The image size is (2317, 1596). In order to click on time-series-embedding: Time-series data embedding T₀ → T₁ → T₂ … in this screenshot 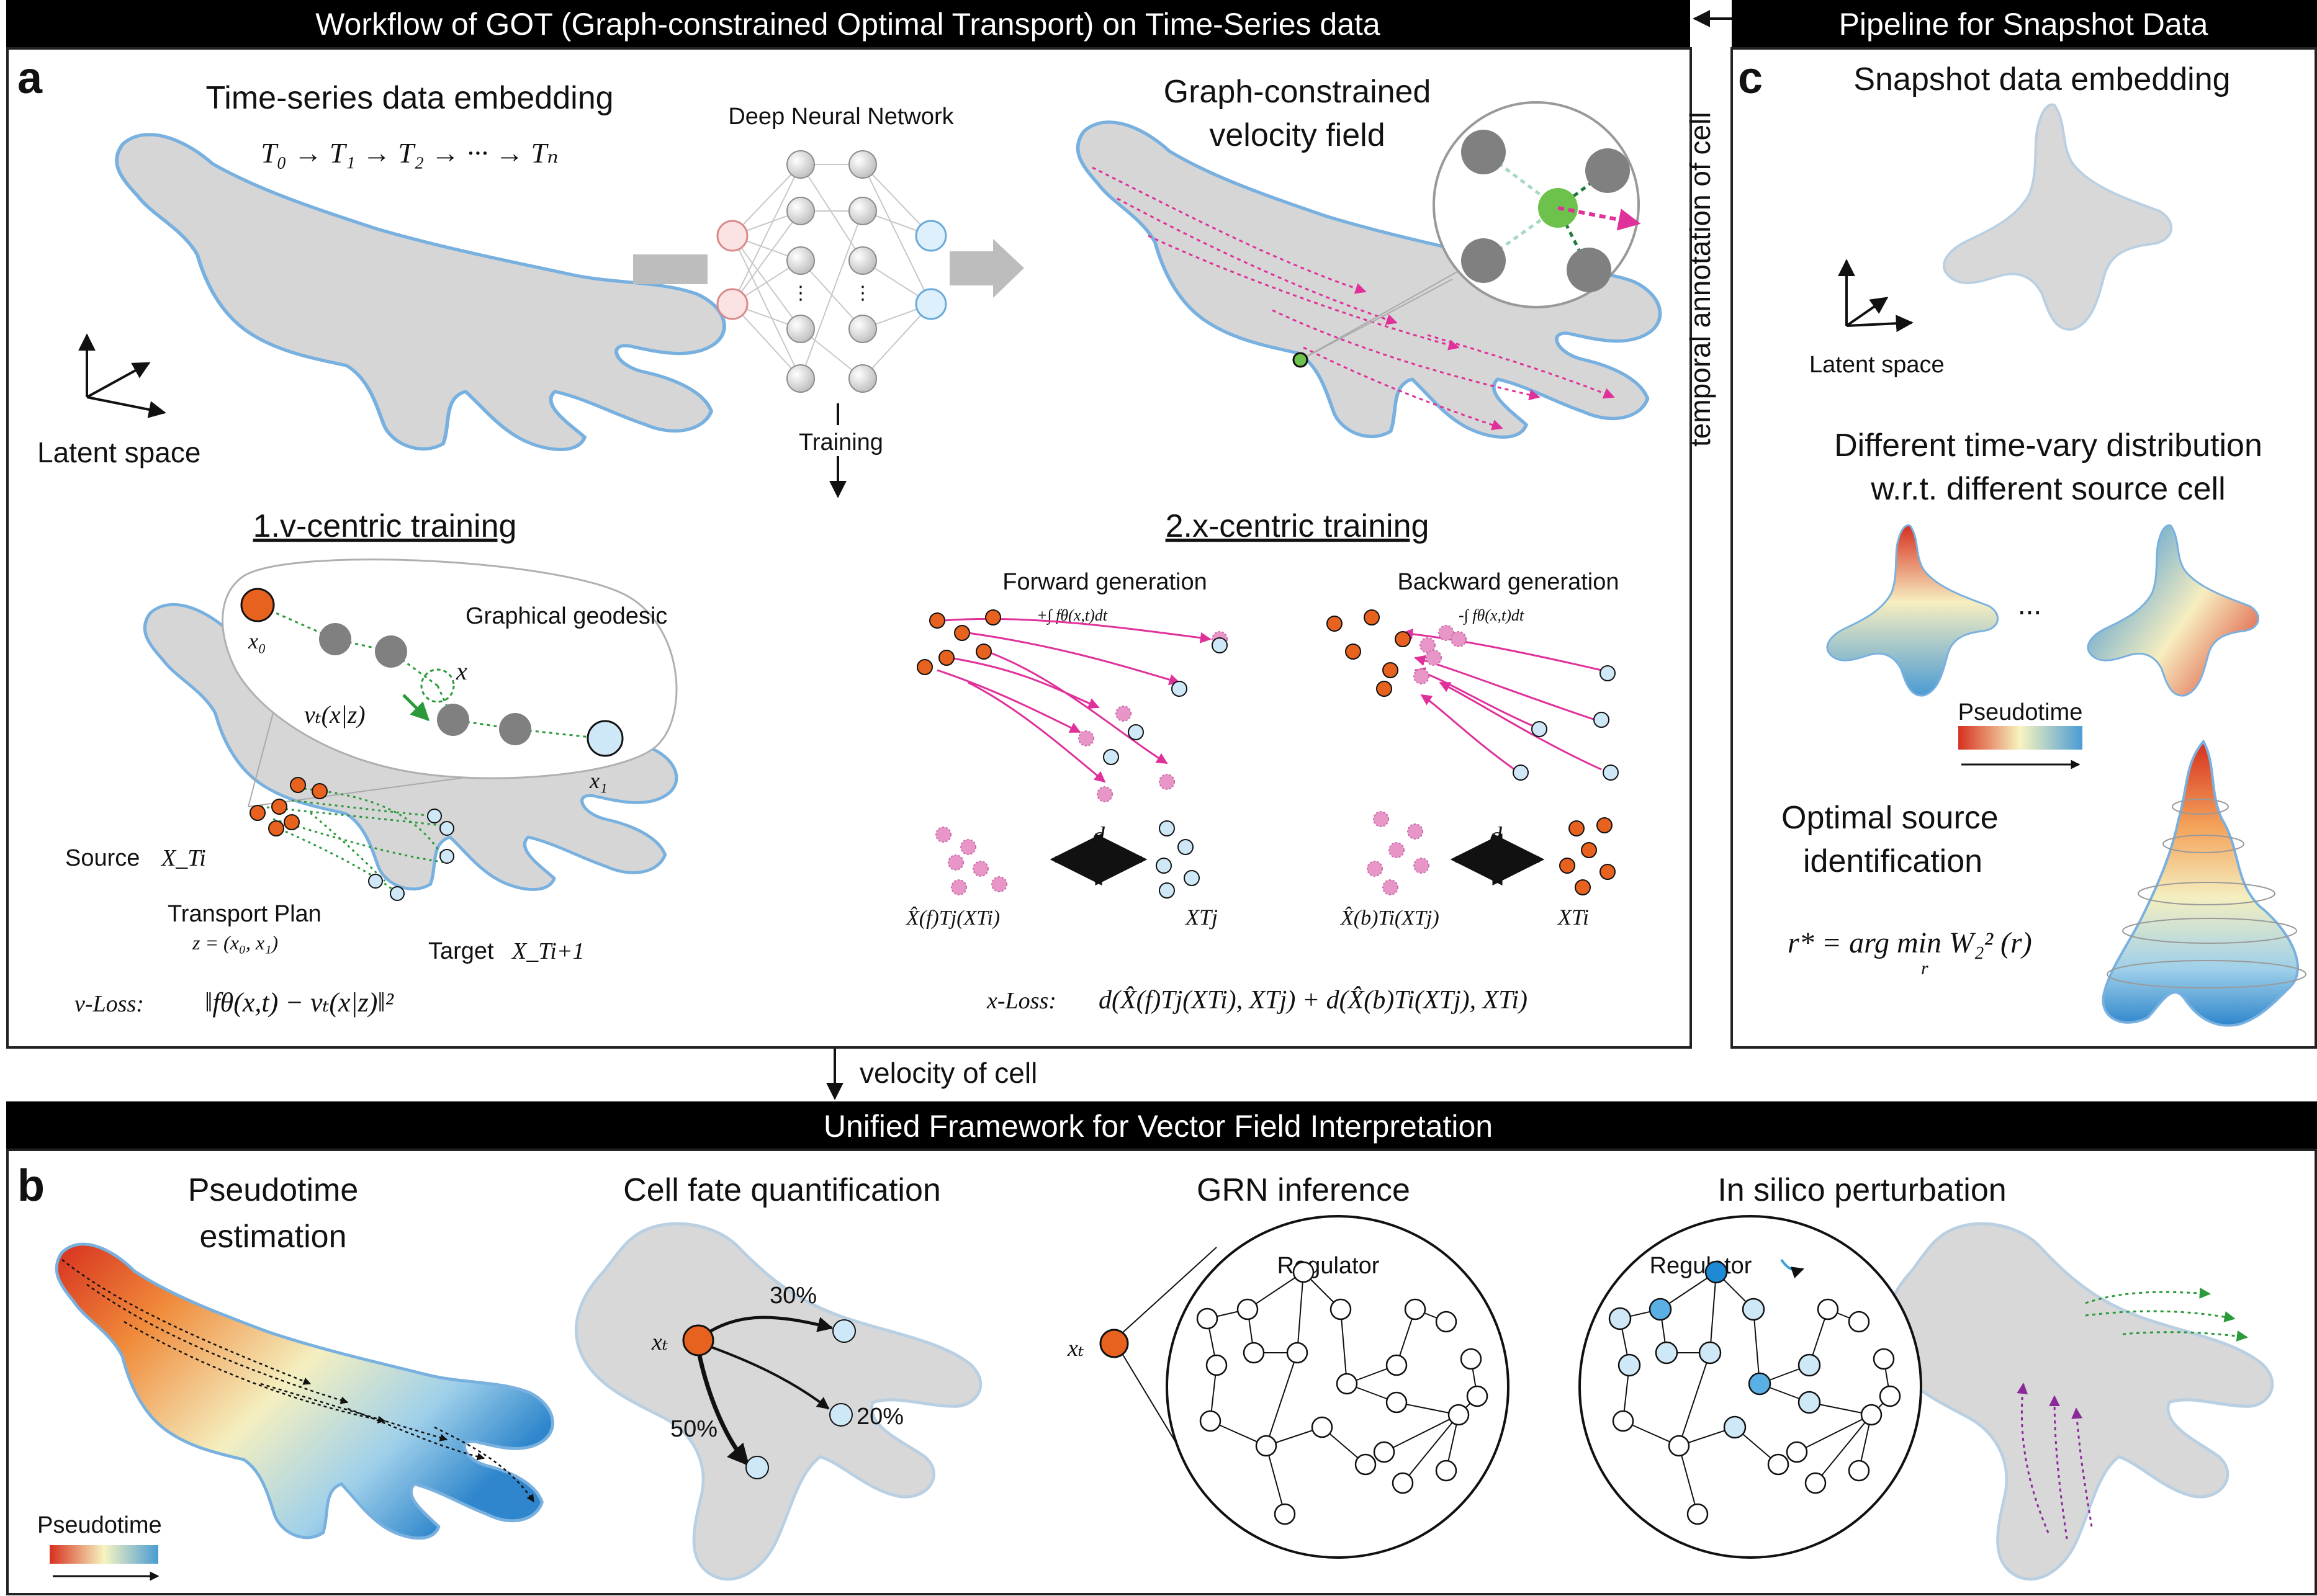, I will do `click(380, 274)`.